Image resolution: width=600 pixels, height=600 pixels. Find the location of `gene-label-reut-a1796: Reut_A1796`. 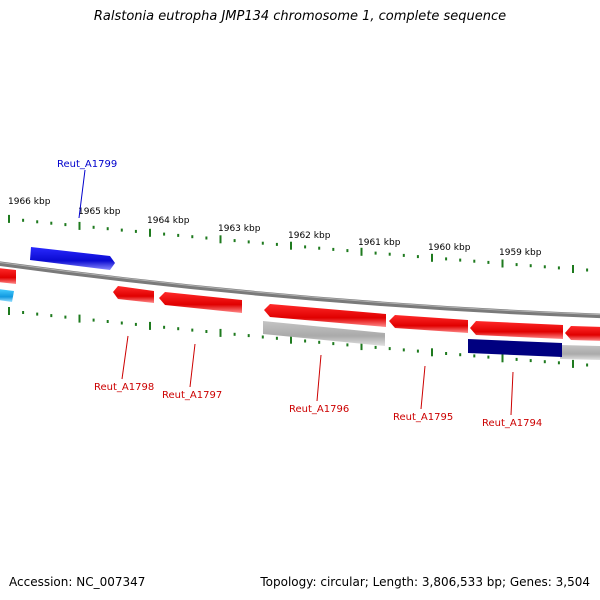

gene-label-reut-a1796: Reut_A1796 is located at coordinates (319, 409).